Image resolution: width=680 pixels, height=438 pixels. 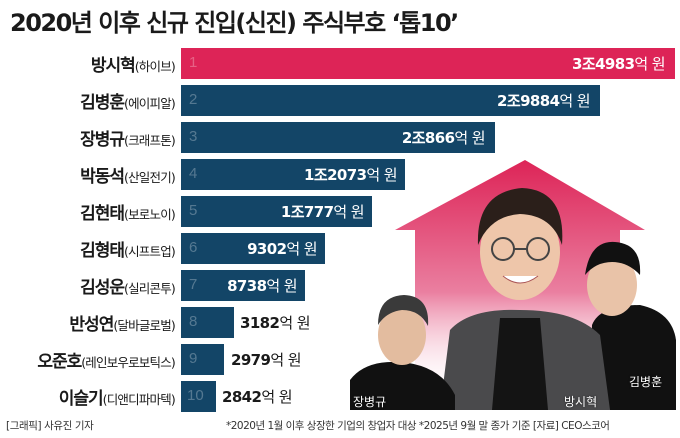 What do you see at coordinates (234, 23) in the screenshot?
I see `chart-title: 2020년 이후 신규 진입(신진) 주식부호 ‘톱10’` at bounding box center [234, 23].